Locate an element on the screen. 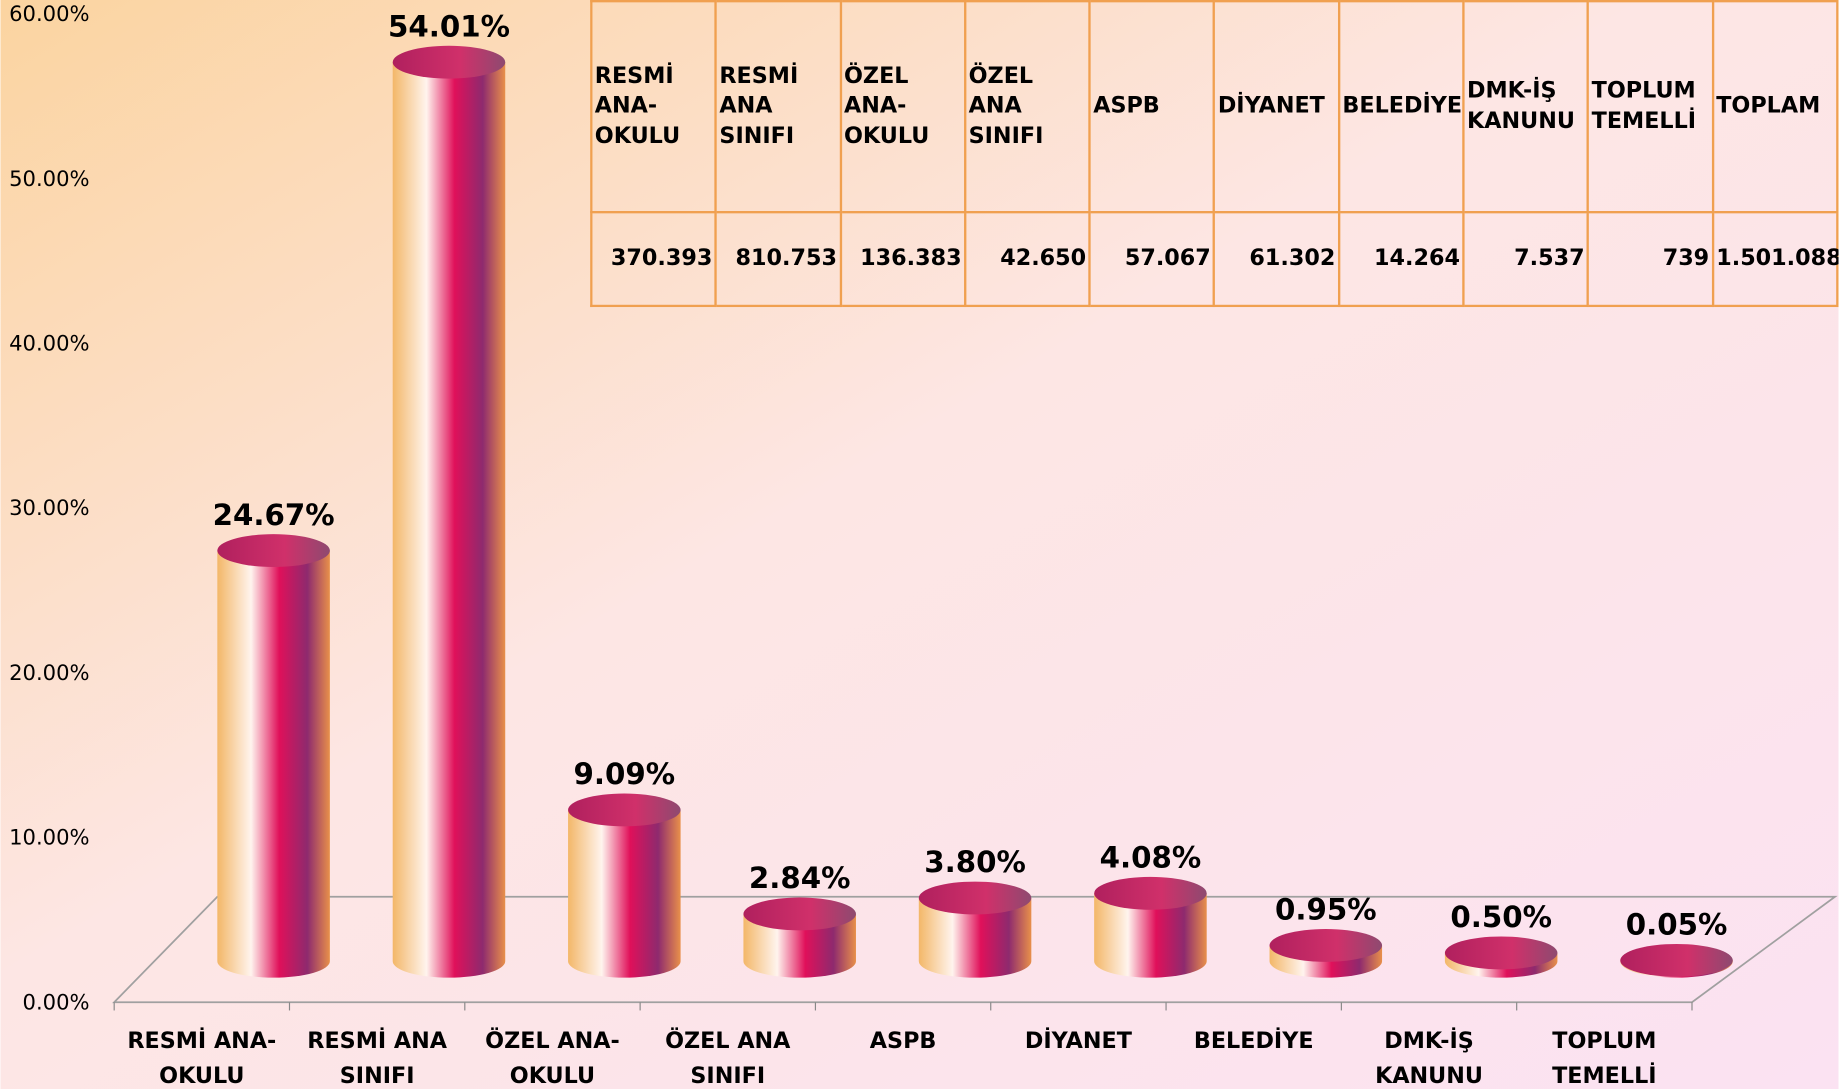 The height and width of the screenshot is (1089, 1839). table-cell: ASPB is located at coordinates (1152, 107).